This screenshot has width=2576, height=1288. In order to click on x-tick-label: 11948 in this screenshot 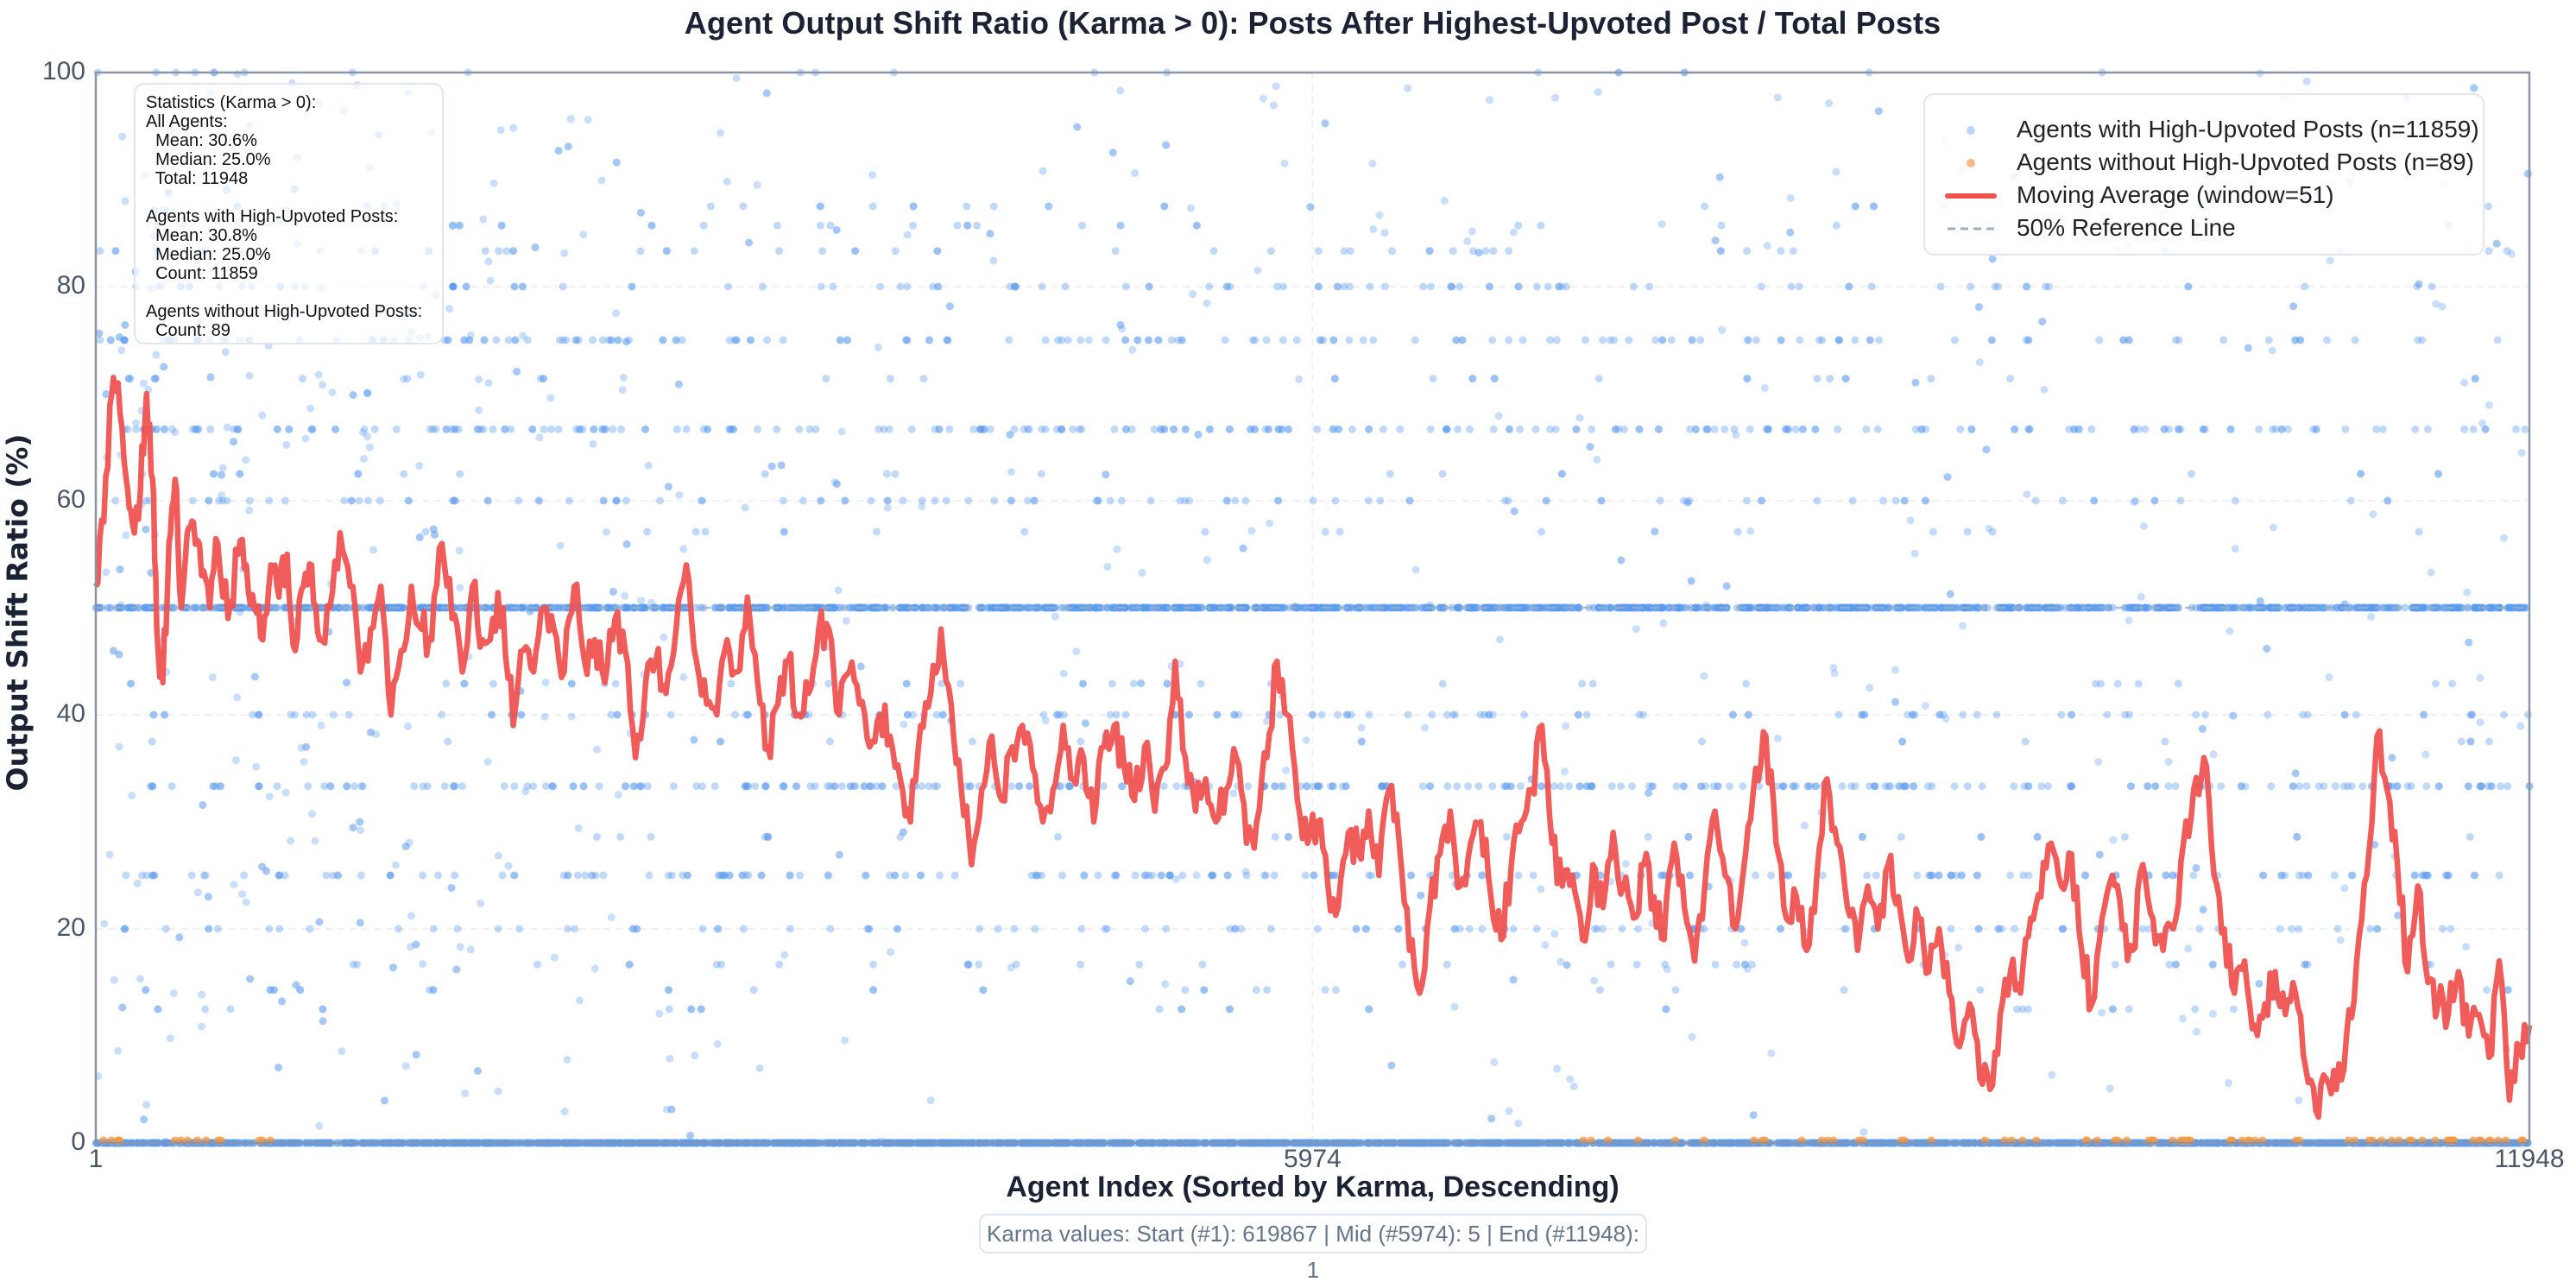, I will do `click(2509, 1159)`.